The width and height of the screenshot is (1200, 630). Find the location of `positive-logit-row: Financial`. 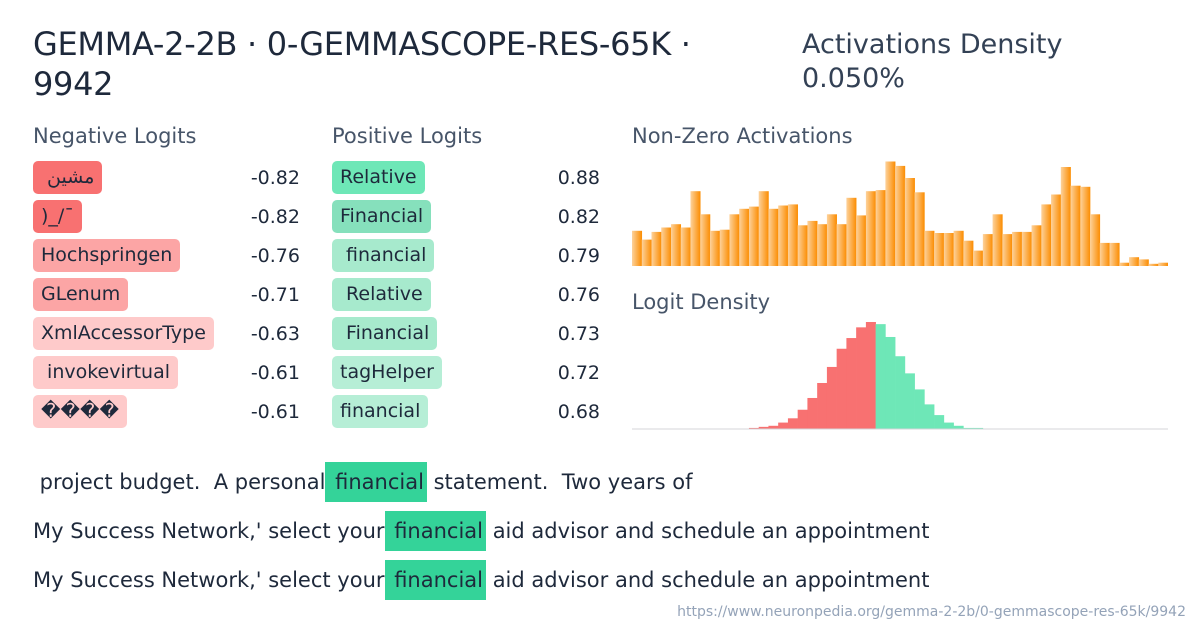

positive-logit-row: Financial is located at coordinates (382, 216).